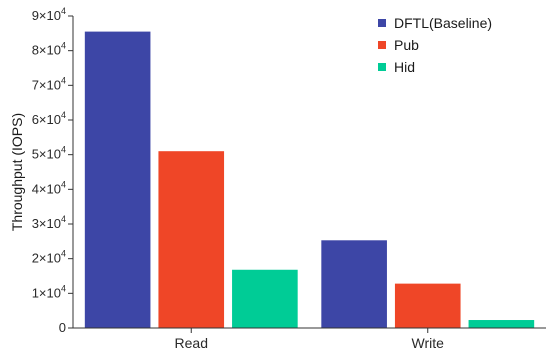 The image size is (552, 349). What do you see at coordinates (443, 23) in the screenshot?
I see `legend-label: DFTL(Baseline)` at bounding box center [443, 23].